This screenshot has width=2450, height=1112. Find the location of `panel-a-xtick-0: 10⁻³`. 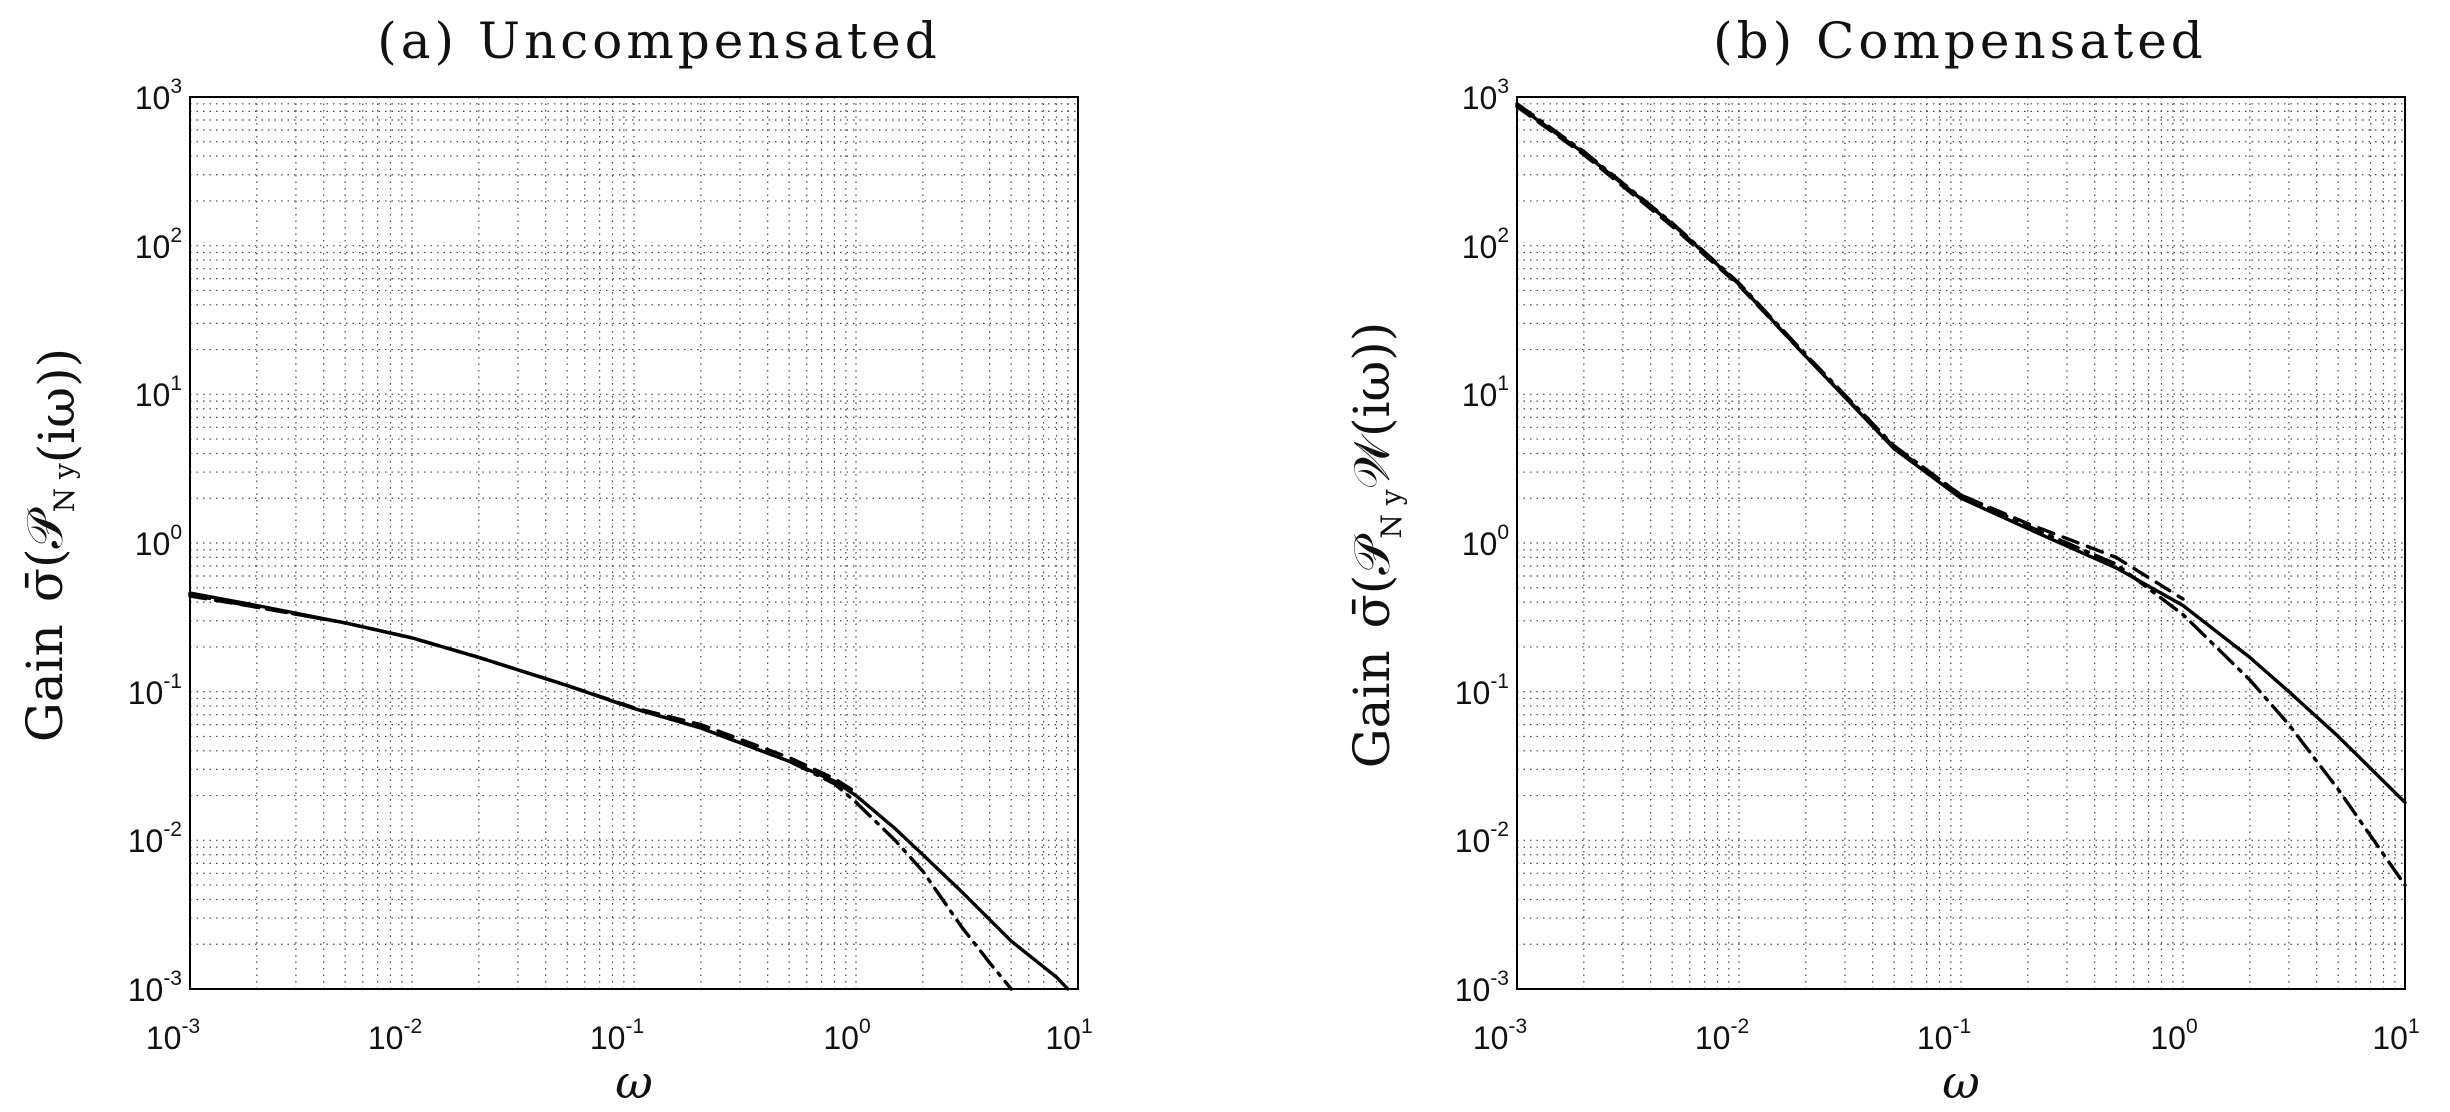

panel-a-xtick-0: 10⁻³ is located at coordinates (173, 1035).